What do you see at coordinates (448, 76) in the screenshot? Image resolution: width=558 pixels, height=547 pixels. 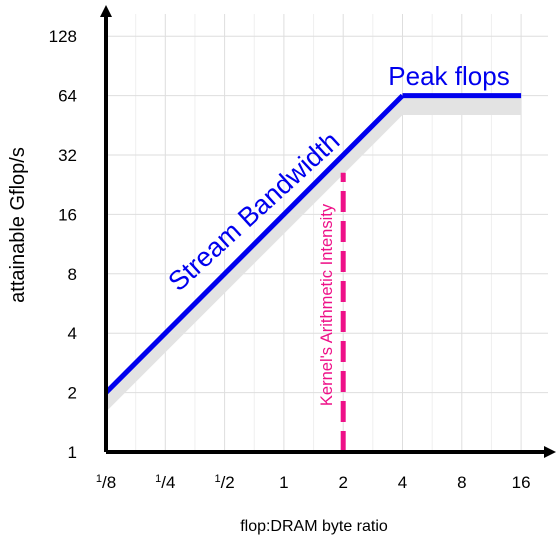 I see `annotation-peak-flops: Peak flops` at bounding box center [448, 76].